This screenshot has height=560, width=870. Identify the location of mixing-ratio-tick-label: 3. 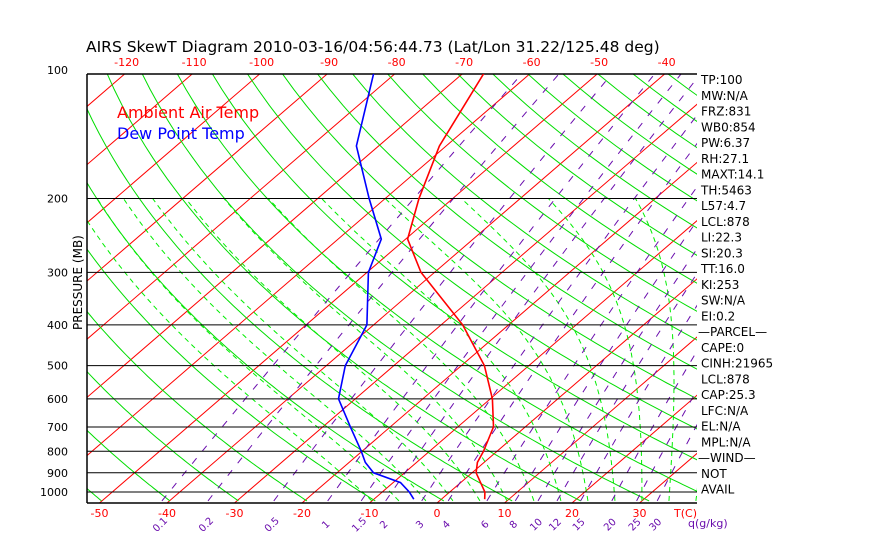
(420, 525).